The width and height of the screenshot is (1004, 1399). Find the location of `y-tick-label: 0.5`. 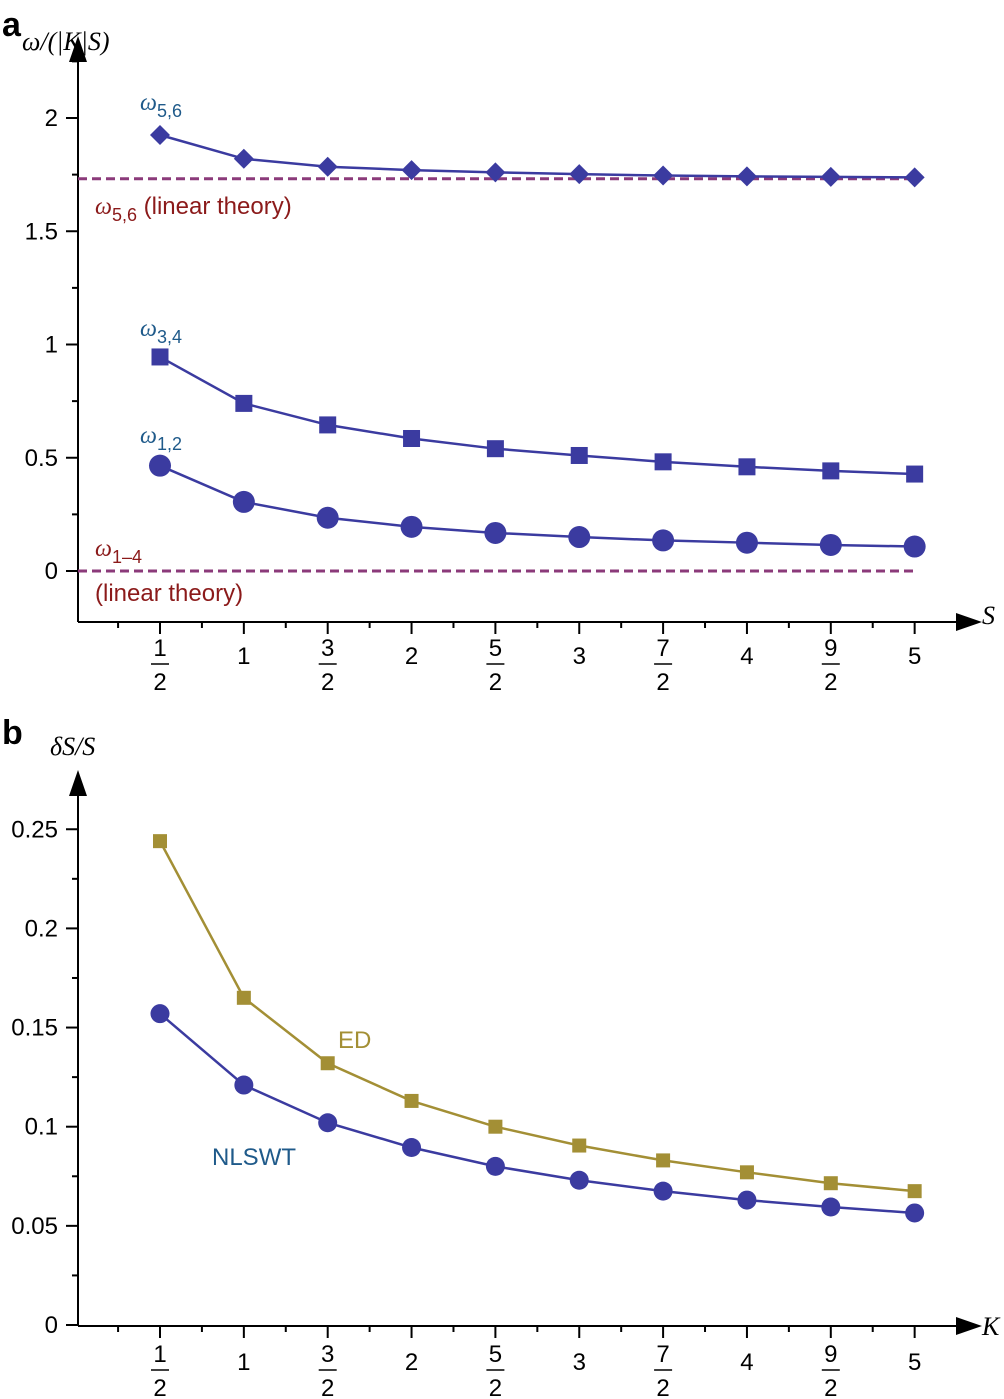

y-tick-label: 0.5 is located at coordinates (41, 458).